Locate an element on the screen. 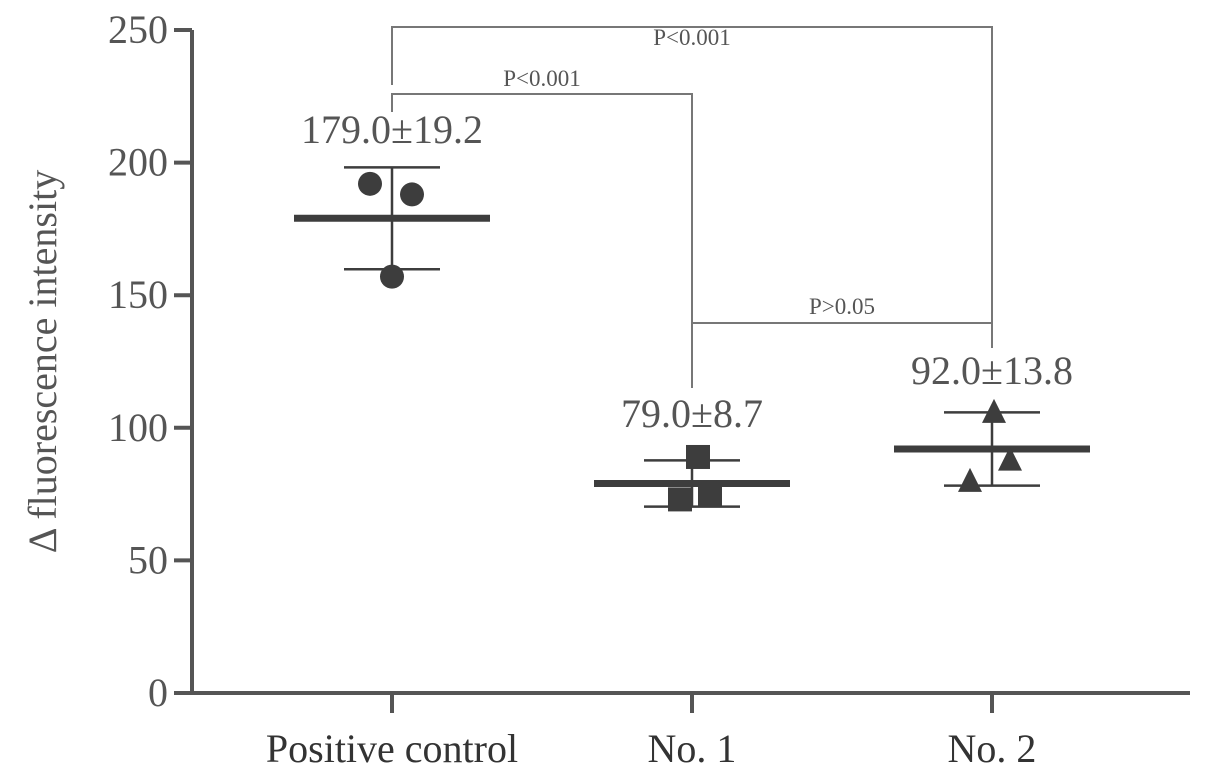  mean-sd-label: 92.0±13.8 is located at coordinates (992, 370).